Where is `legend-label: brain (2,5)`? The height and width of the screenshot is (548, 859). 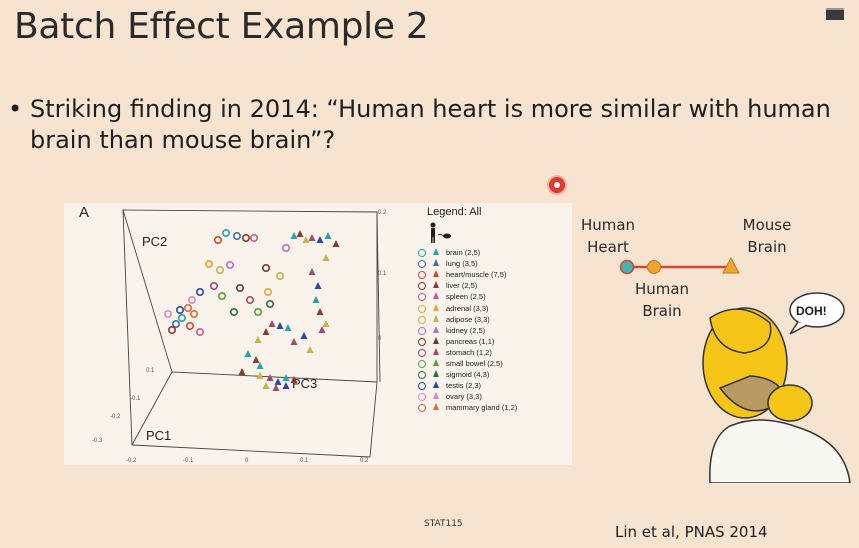
legend-label: brain (2,5) is located at coordinates (463, 252).